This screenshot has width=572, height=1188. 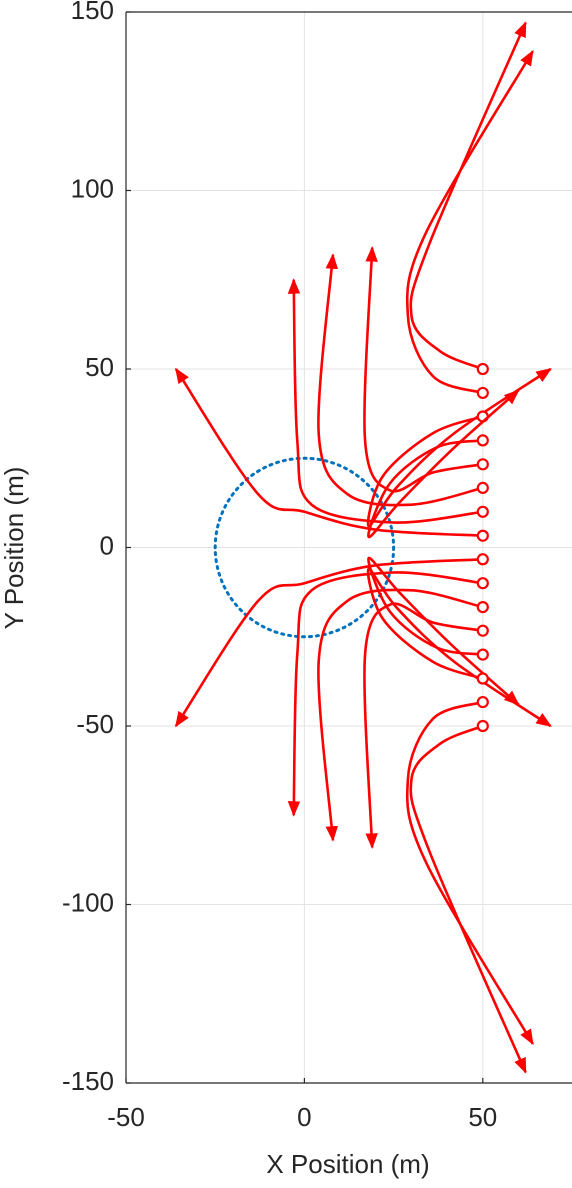 What do you see at coordinates (92, 188) in the screenshot?
I see `y-tick-label: 100` at bounding box center [92, 188].